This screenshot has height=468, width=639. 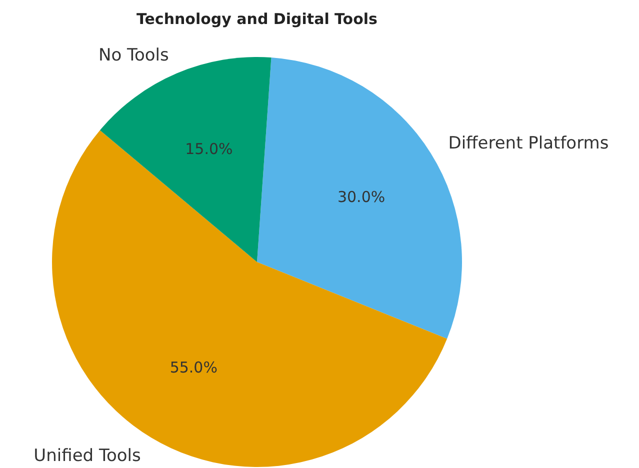 What do you see at coordinates (209, 149) in the screenshot?
I see `data-label: 15.0%` at bounding box center [209, 149].